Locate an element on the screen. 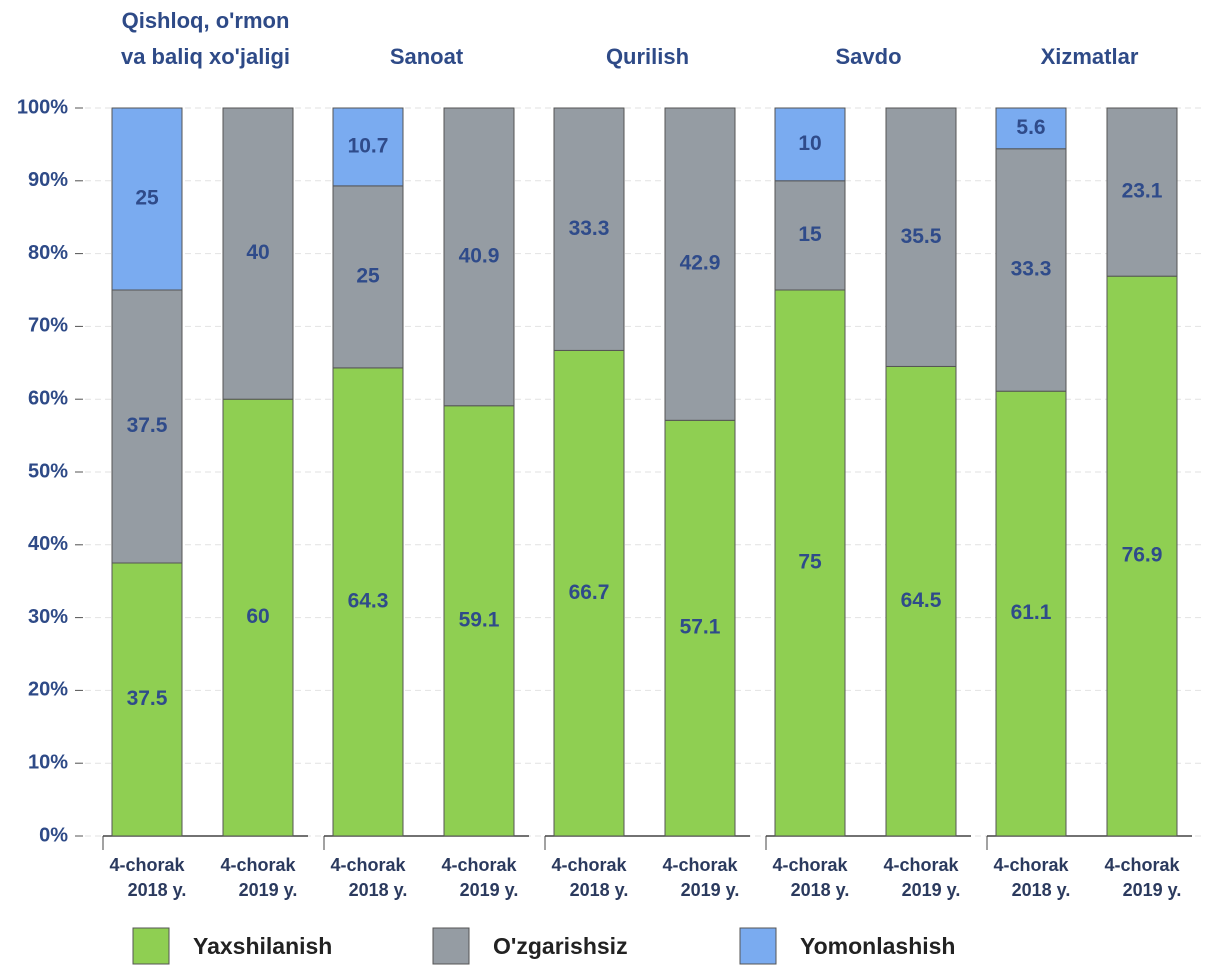 This screenshot has width=1211, height=966. legend-label: Yaxshilanish is located at coordinates (262, 946).